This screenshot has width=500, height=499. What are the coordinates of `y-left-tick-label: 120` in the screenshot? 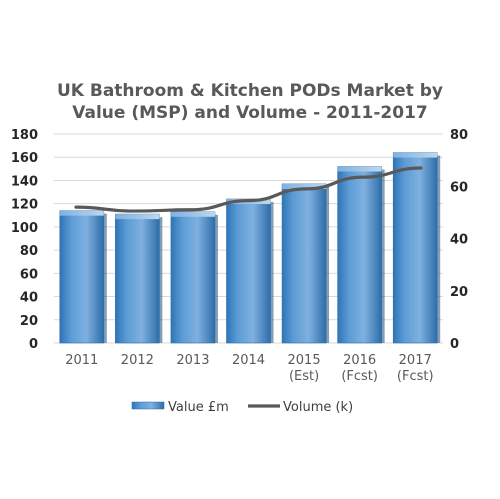 It's located at (24, 205).